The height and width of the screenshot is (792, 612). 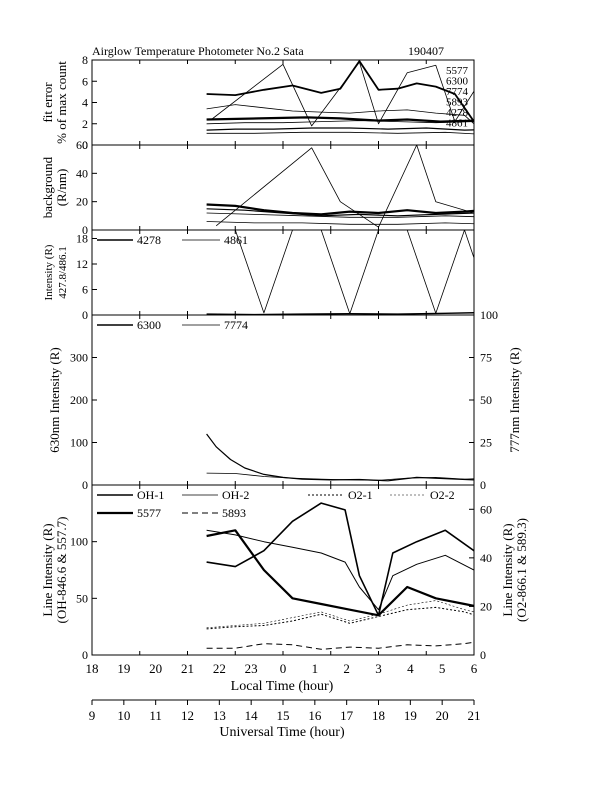 I want to click on legend-label: 4861, so click(x=236, y=240).